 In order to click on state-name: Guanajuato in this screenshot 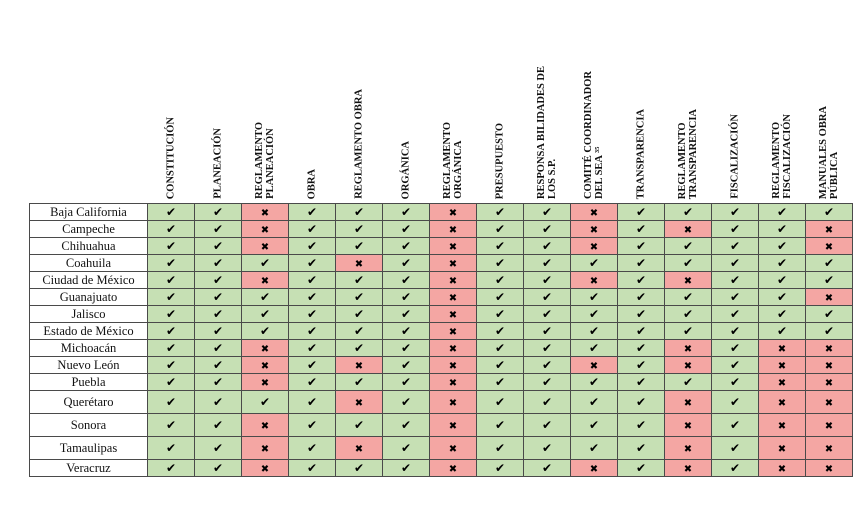, I will do `click(88, 297)`.